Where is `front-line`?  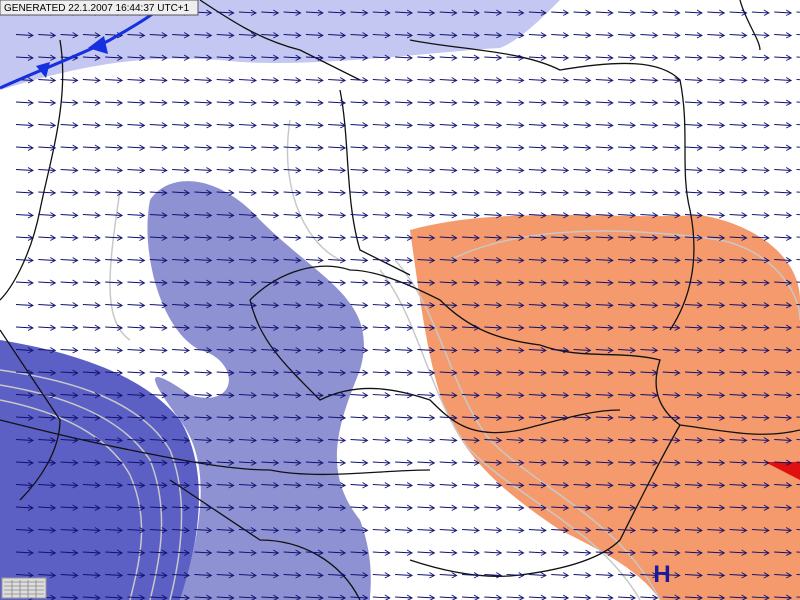
front-line is located at coordinates (86, 45).